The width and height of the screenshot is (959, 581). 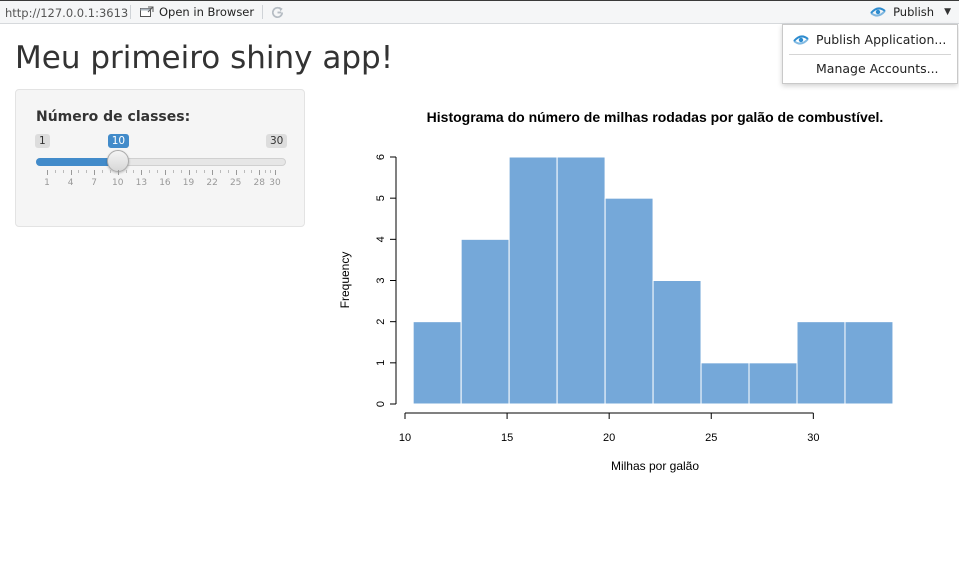 I want to click on chart-y-axis-label: Frequency, so click(x=345, y=280).